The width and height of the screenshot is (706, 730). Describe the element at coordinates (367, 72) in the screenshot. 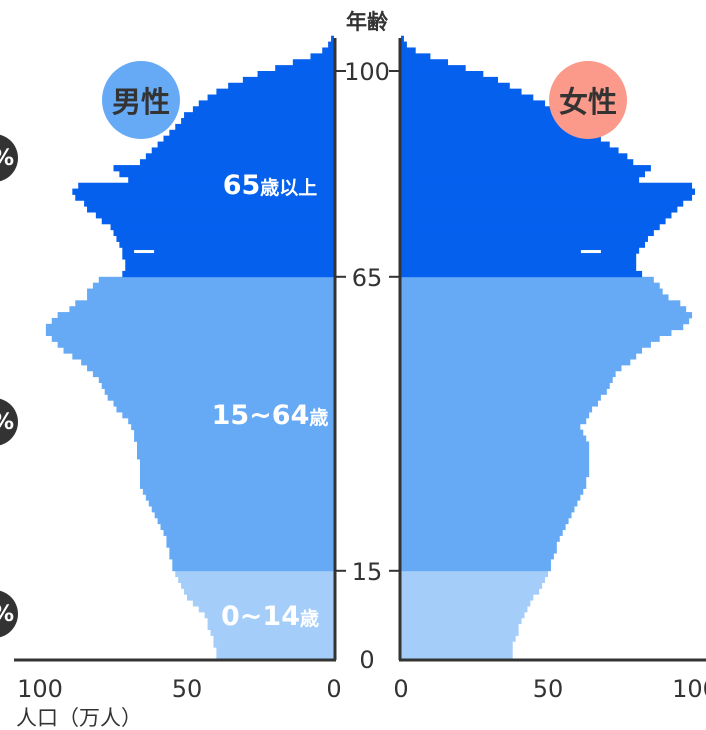

I see `age-tick-label: 100` at that location.